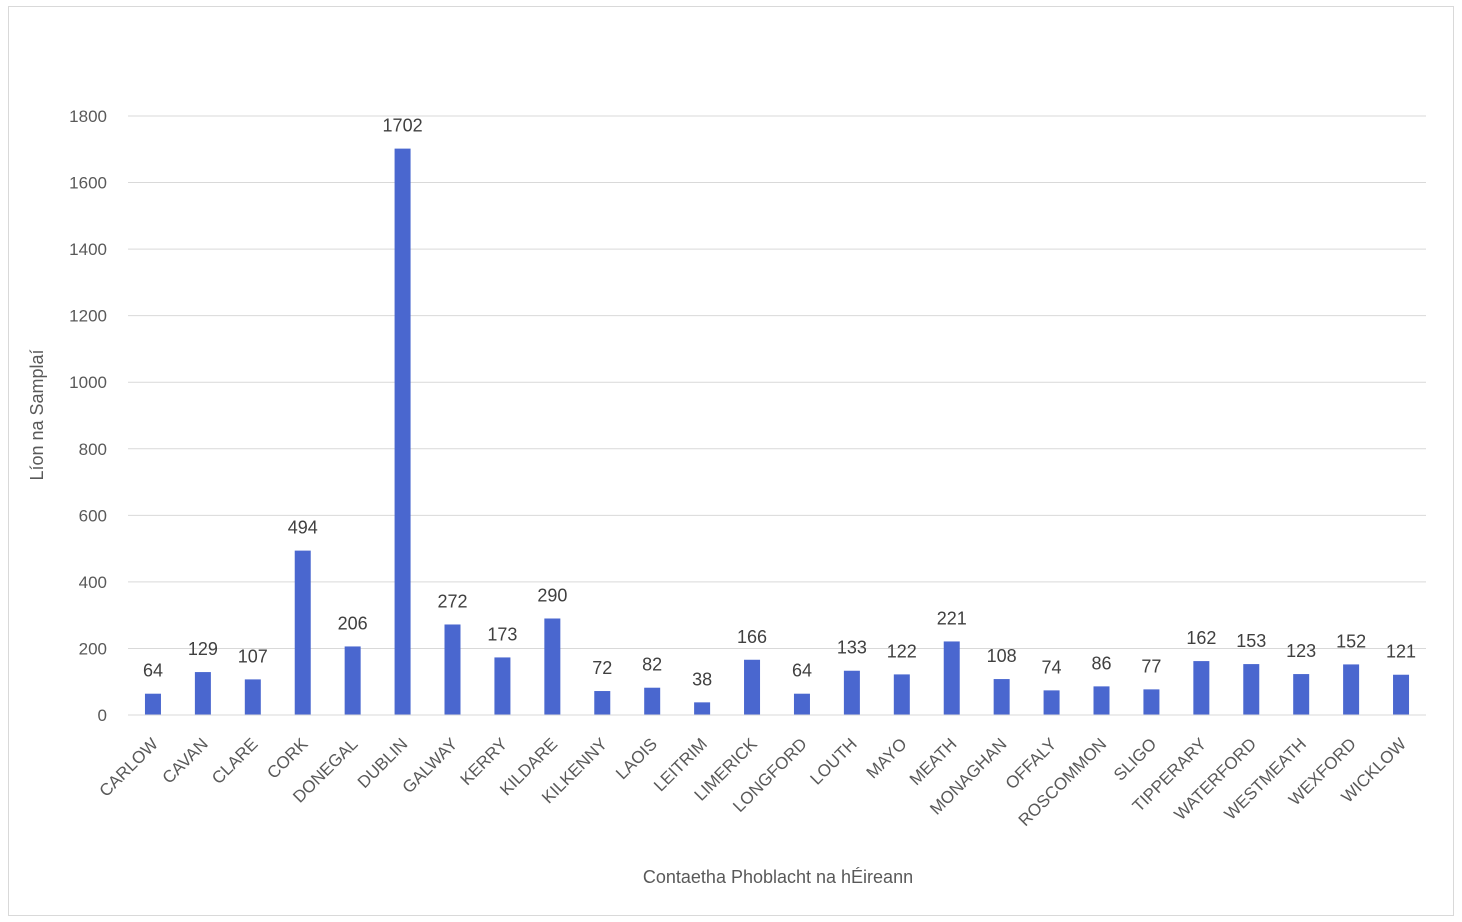  What do you see at coordinates (952, 618) in the screenshot?
I see `data-label: 221` at bounding box center [952, 618].